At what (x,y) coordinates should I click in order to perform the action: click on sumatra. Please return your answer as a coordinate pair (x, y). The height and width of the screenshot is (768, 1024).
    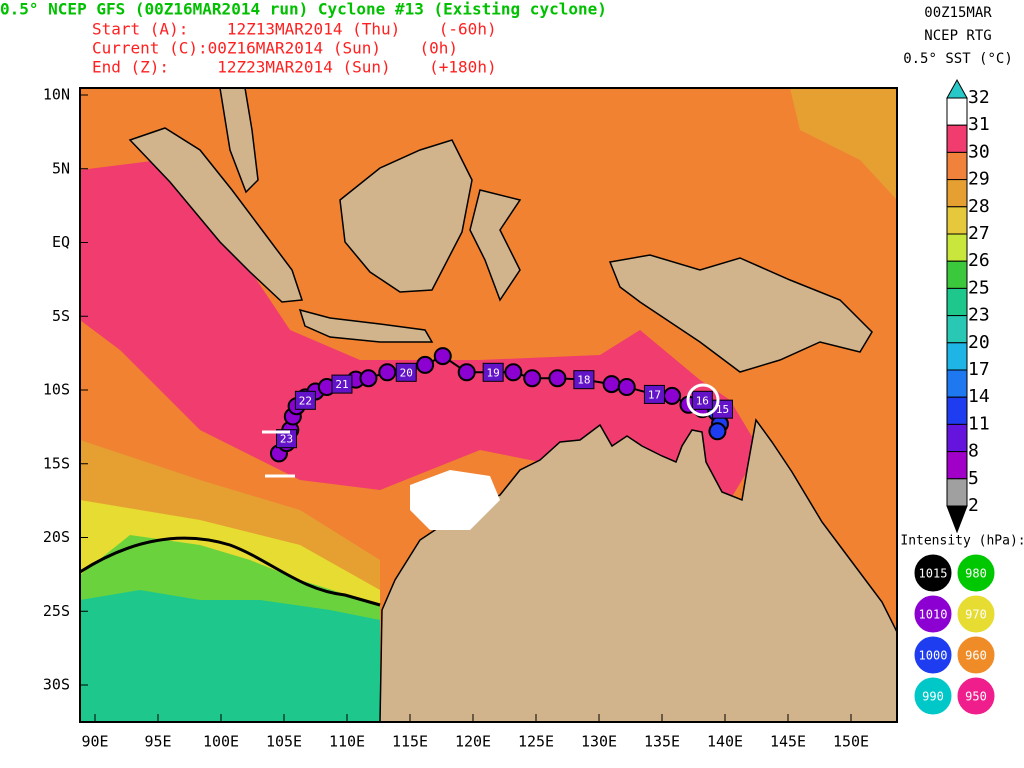
    Looking at the image, I should click on (216, 215).